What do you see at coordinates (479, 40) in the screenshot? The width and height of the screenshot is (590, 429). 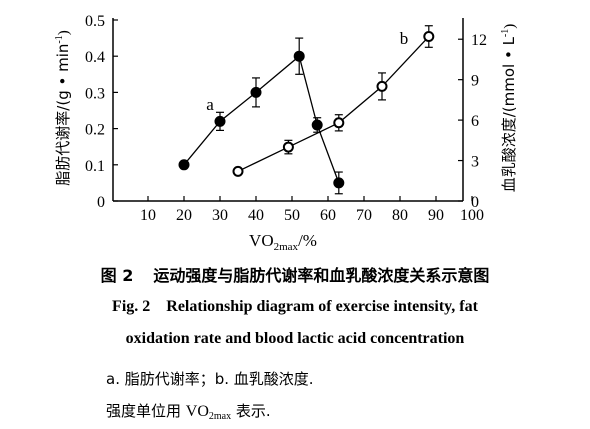 I see `y-right-tick-label: 12` at bounding box center [479, 40].